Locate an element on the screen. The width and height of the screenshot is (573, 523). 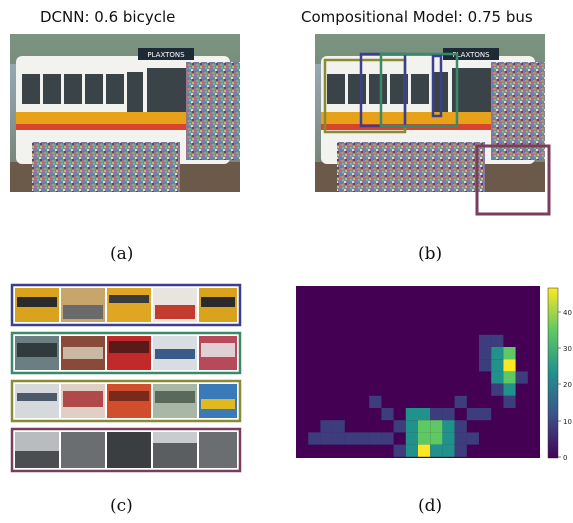
colorbar-tick-30: 30 is located at coordinates (567, 349).